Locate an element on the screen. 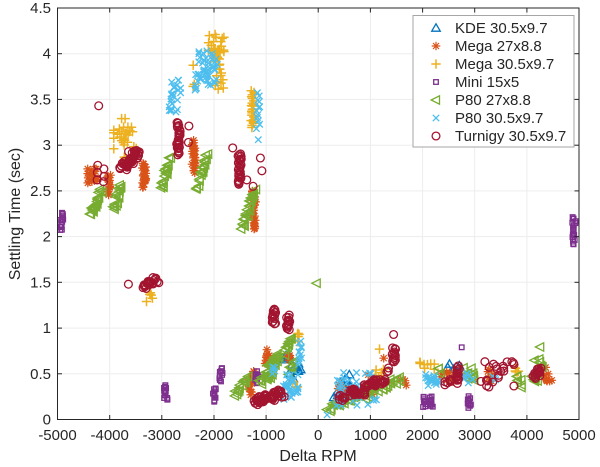 Image resolution: width=600 pixels, height=467 pixels. svg-text: Settling Time (sec) is located at coordinates (15, 214).